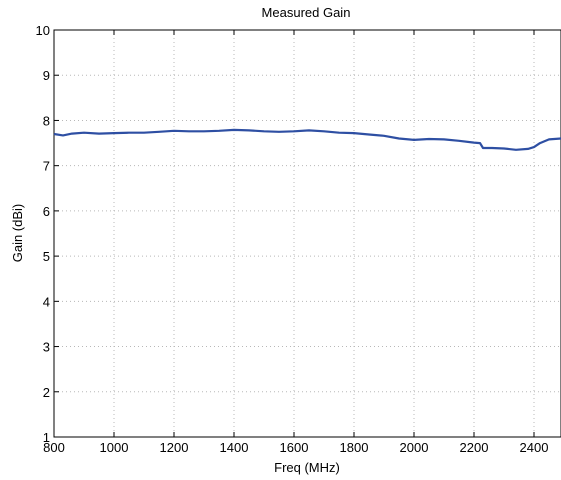  I want to click on x-tick-label: 800, so click(54, 447).